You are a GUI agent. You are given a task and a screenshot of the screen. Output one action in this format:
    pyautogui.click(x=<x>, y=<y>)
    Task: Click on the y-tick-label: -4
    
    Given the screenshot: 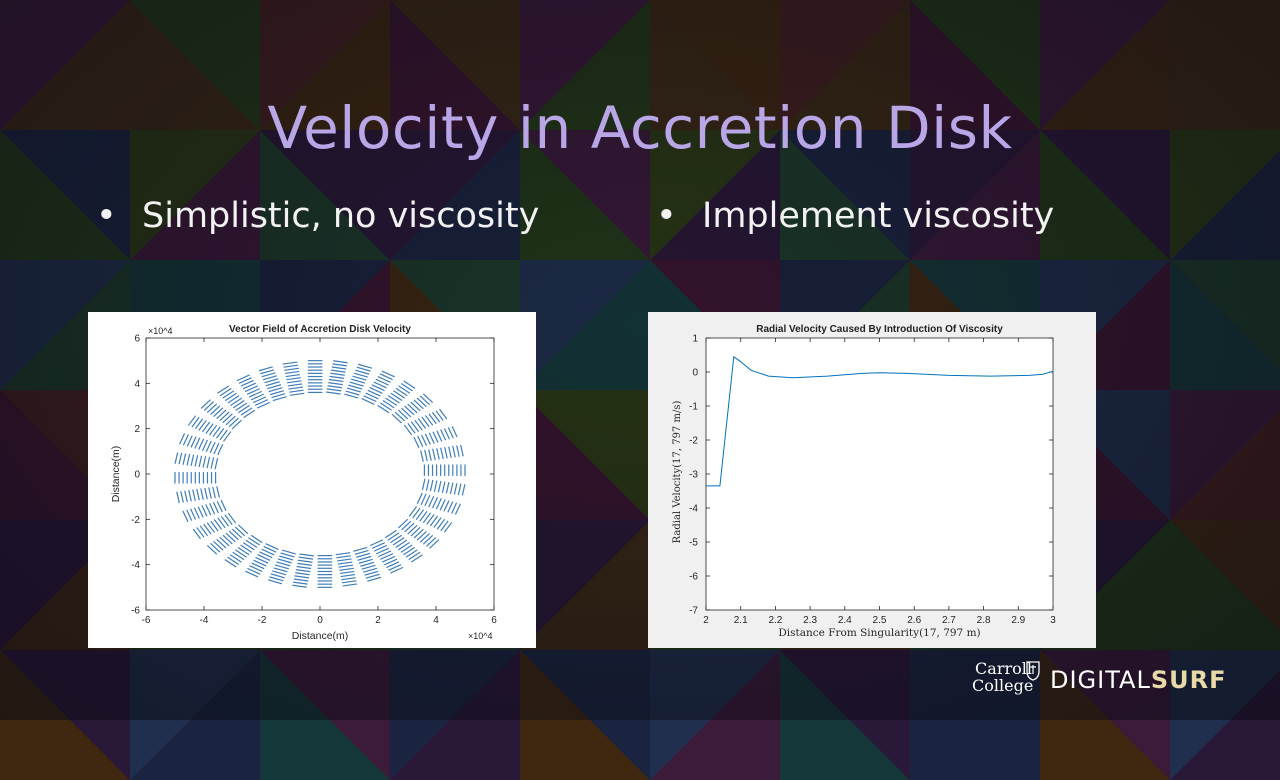 What is the action you would take?
    pyautogui.click(x=693, y=509)
    